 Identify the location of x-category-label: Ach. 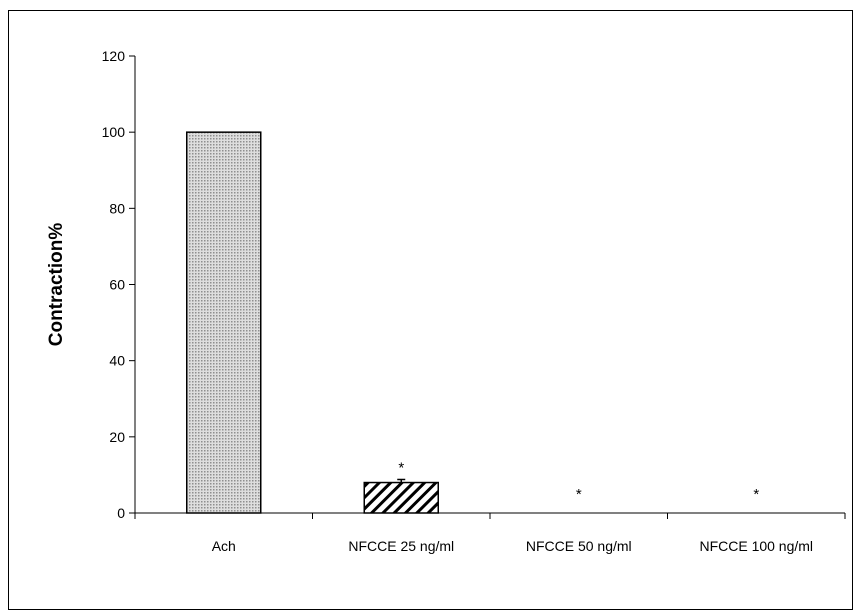
(224, 546).